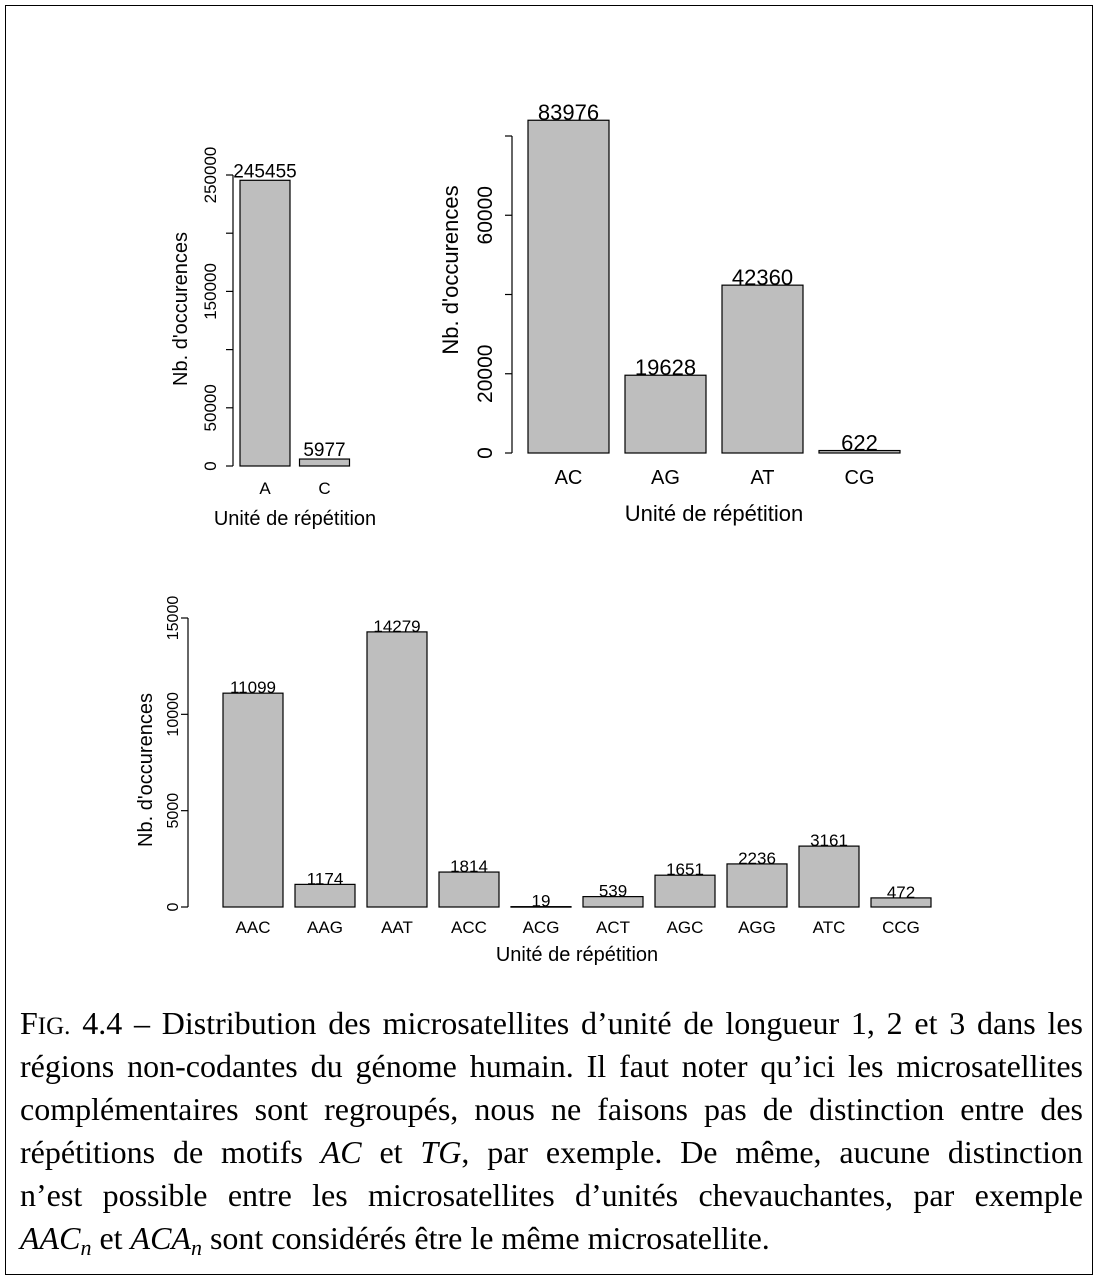  What do you see at coordinates (396, 626) in the screenshot?
I see `bar-value-label: 14279` at bounding box center [396, 626].